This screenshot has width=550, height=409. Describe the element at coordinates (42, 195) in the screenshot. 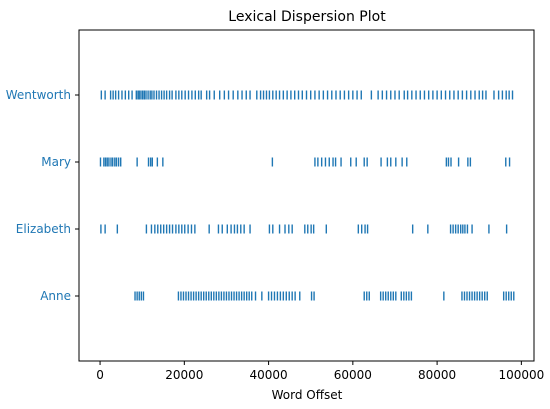

I see `y-axis: Wentworth Mary Elizabeth Anne` at that location.